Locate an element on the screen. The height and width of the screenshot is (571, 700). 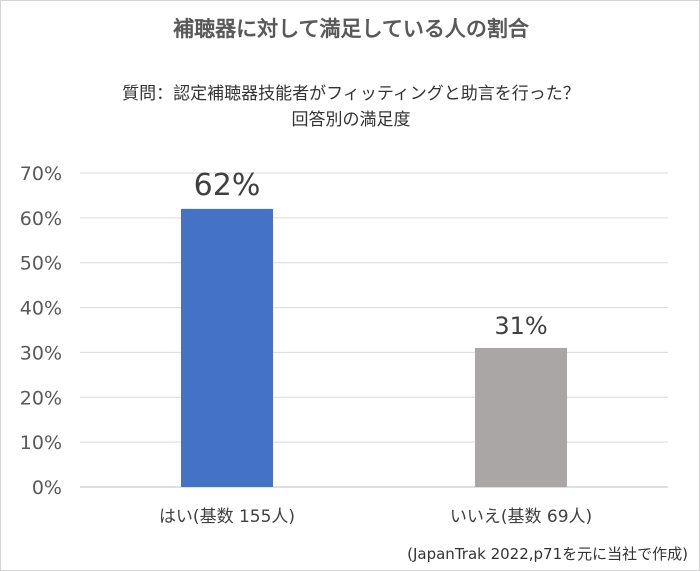
y-tick-label: 40% is located at coordinates (41, 309).